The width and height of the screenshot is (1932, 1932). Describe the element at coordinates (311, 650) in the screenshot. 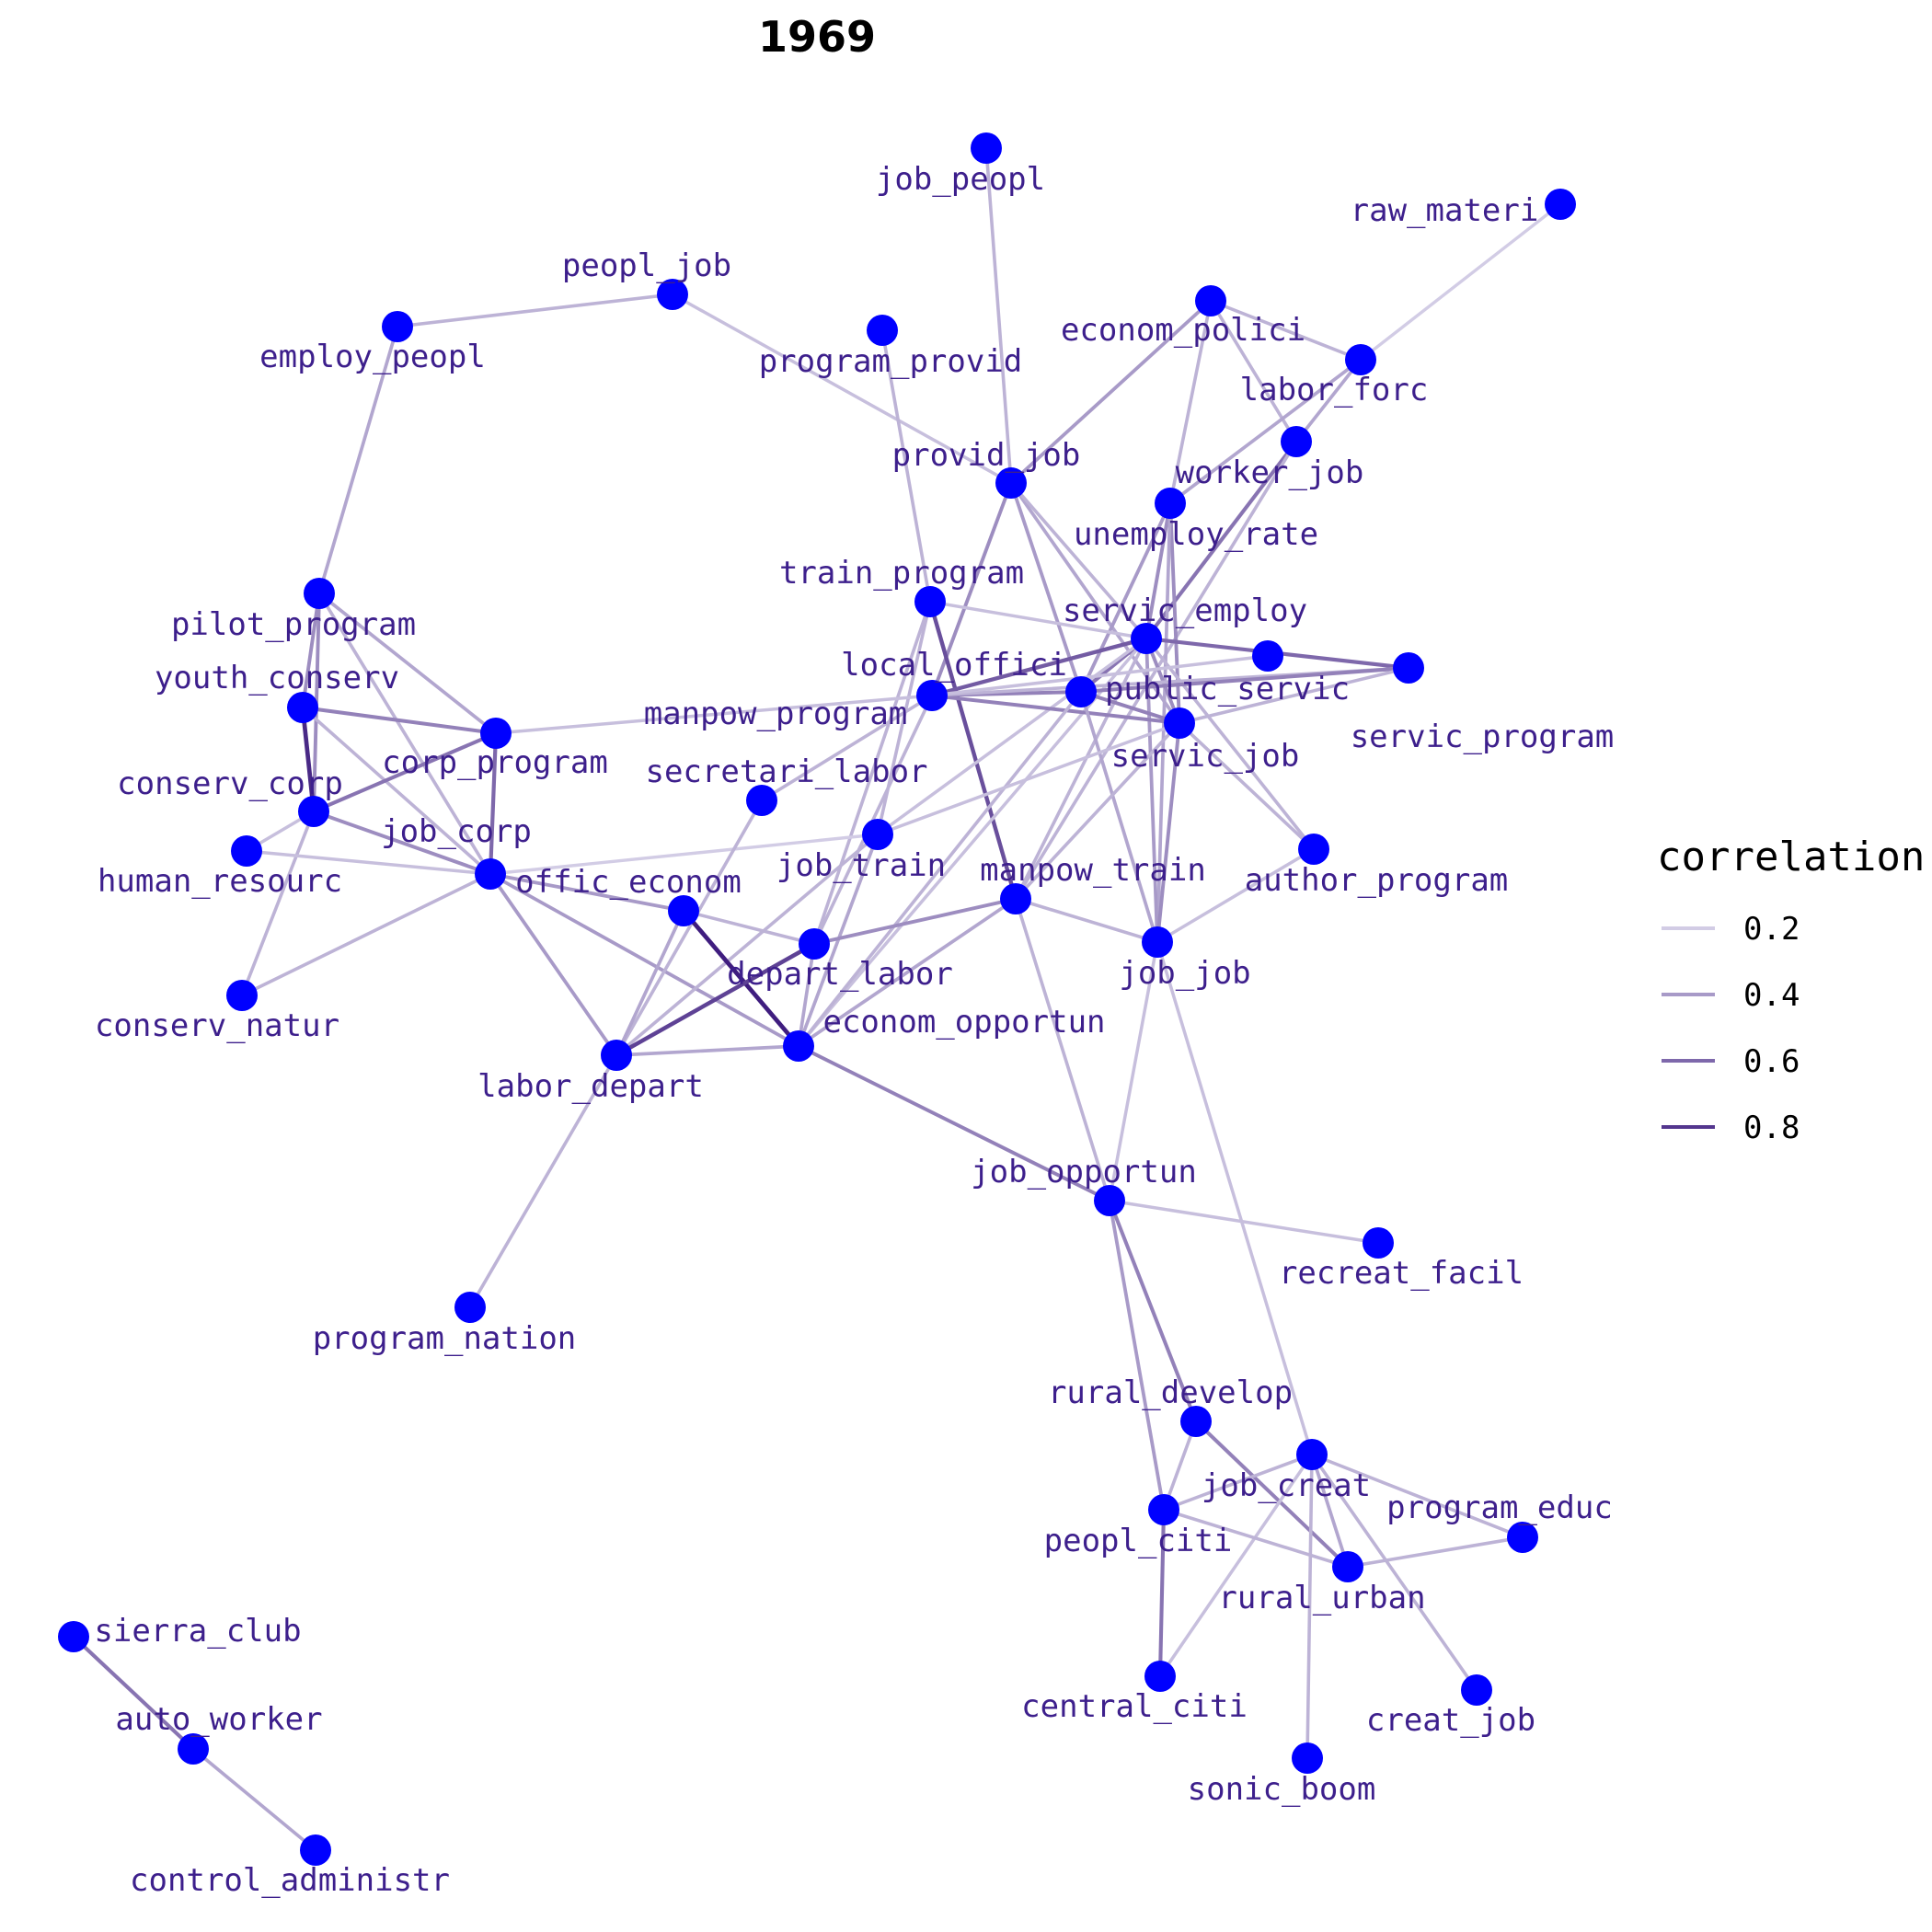

I see `edge-pilot_program-youth_conserv` at that location.